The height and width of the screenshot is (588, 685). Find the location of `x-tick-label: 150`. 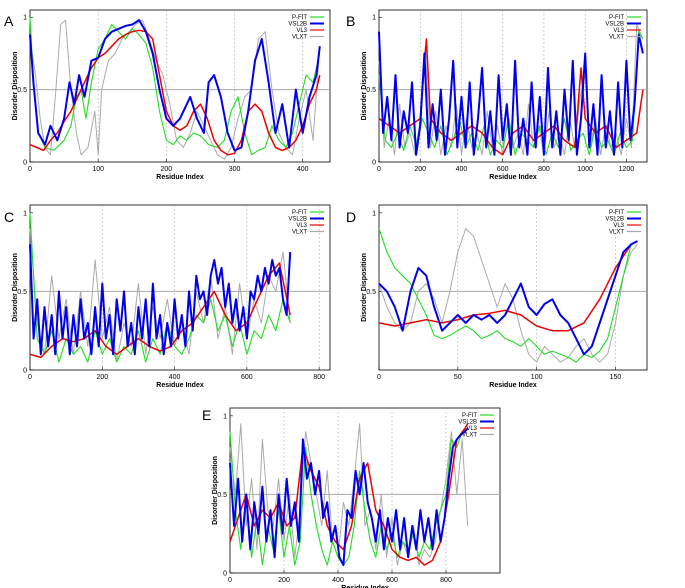

x-tick-label: 150 is located at coordinates (616, 377).